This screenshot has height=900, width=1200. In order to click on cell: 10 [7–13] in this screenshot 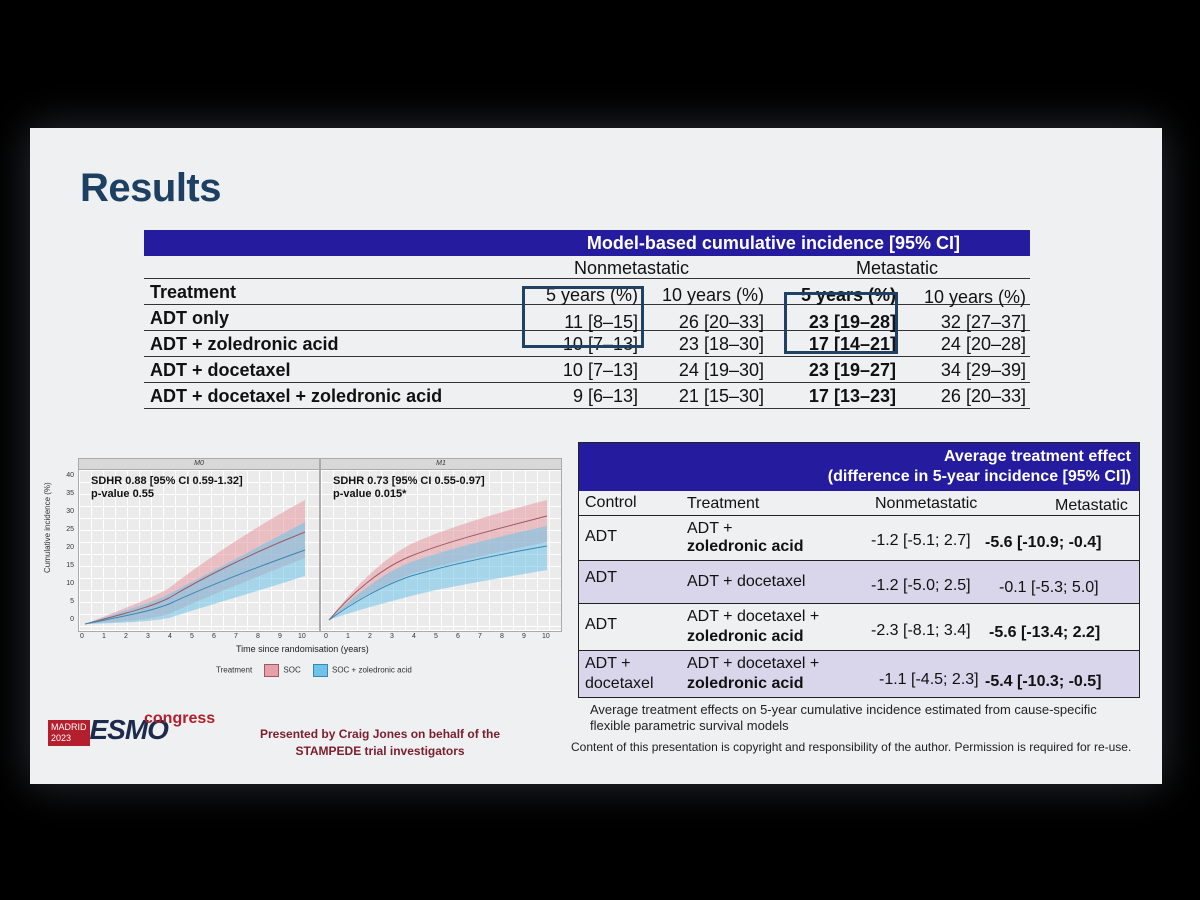, I will do `click(600, 344)`.